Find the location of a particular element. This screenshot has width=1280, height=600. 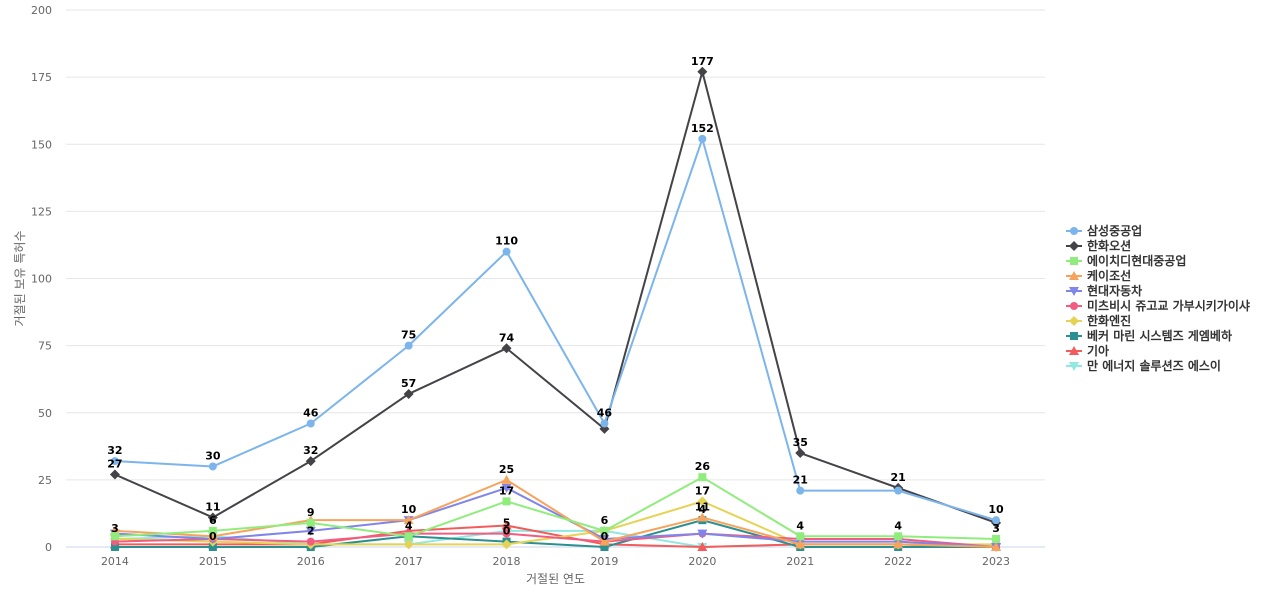

legend-item: 삼성중공업 is located at coordinates (1104, 230).